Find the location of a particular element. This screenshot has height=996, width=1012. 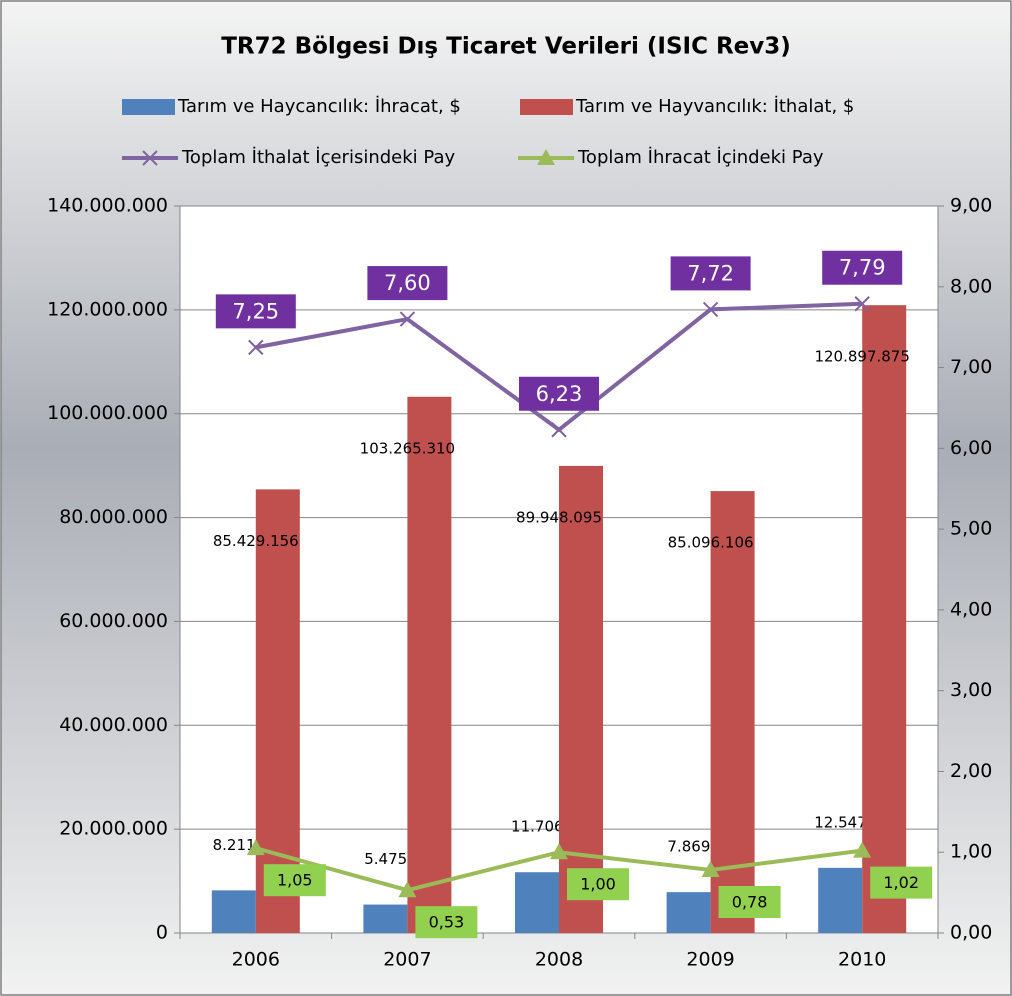

y2-tick-label: 6,00 is located at coordinates (971, 448).